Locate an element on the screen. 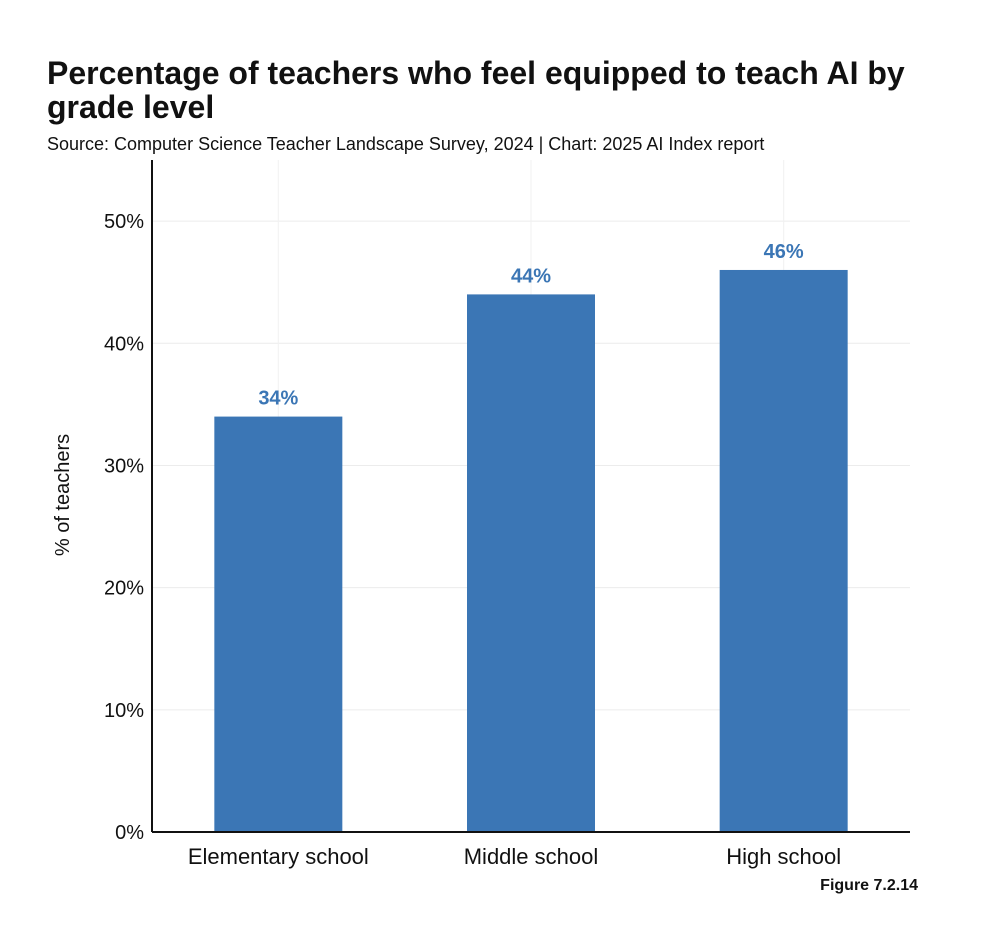 This screenshot has height=932, width=1000. data-label: 44% is located at coordinates (531, 276).